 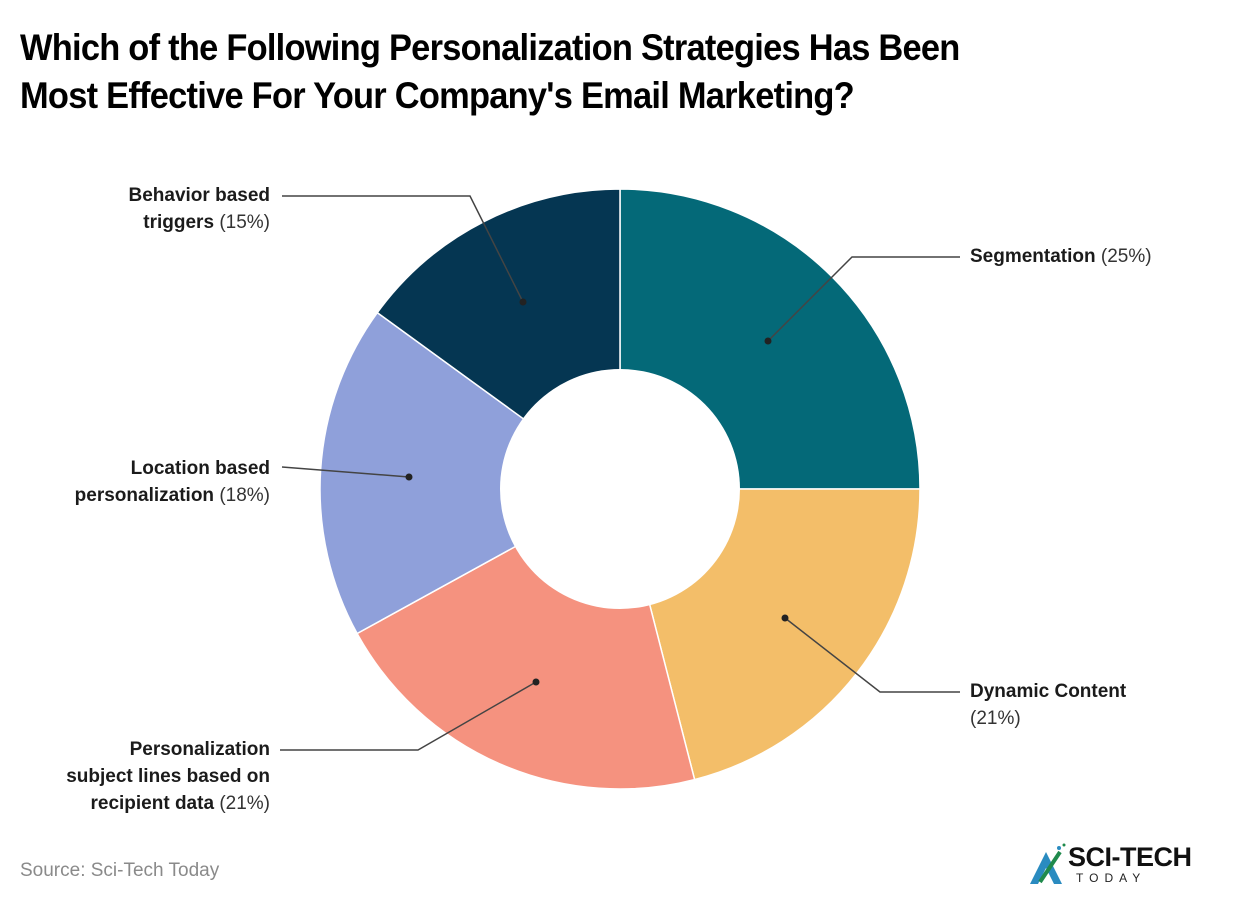 I want to click on logo-wordmark: SCI-TECH, so click(x=1130, y=857).